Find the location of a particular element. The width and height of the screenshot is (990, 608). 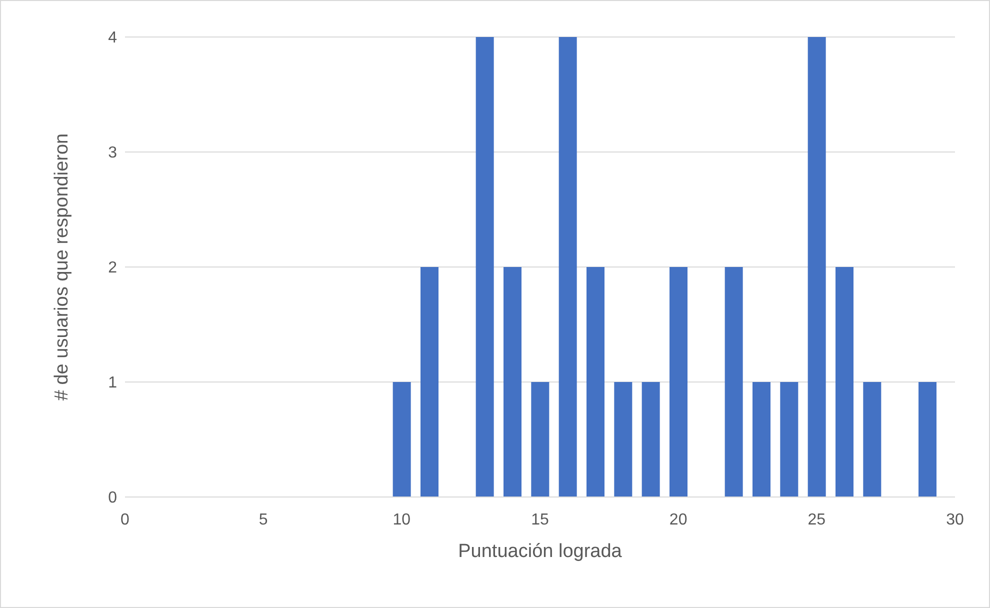

y-axis-title: # de usuarios que respondieron is located at coordinates (62, 267).